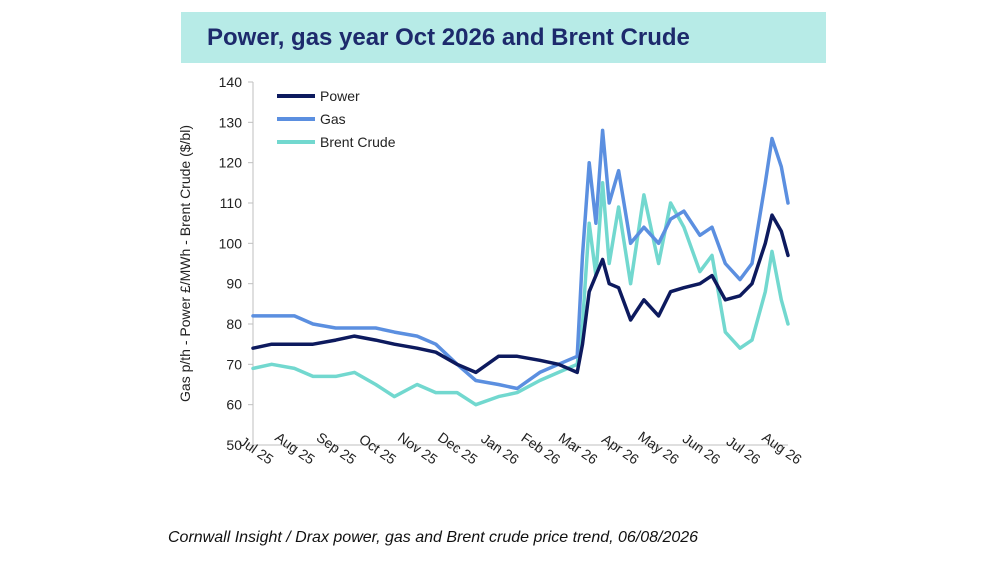  What do you see at coordinates (234, 405) in the screenshot?
I see `y-tick-label: 60` at bounding box center [234, 405].